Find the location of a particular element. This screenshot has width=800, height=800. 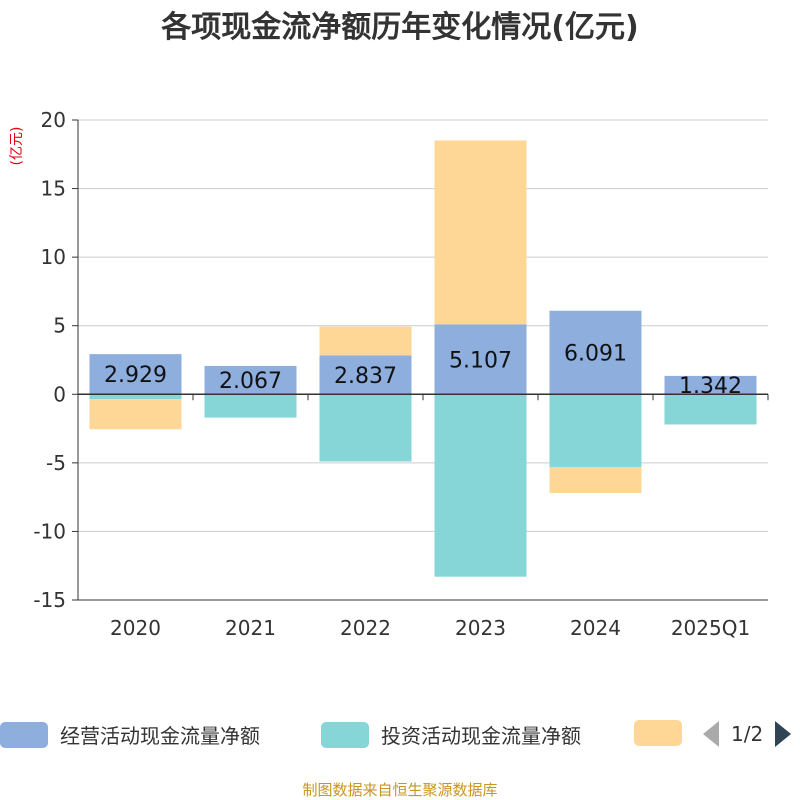

data-label: 5.107 is located at coordinates (480, 360).